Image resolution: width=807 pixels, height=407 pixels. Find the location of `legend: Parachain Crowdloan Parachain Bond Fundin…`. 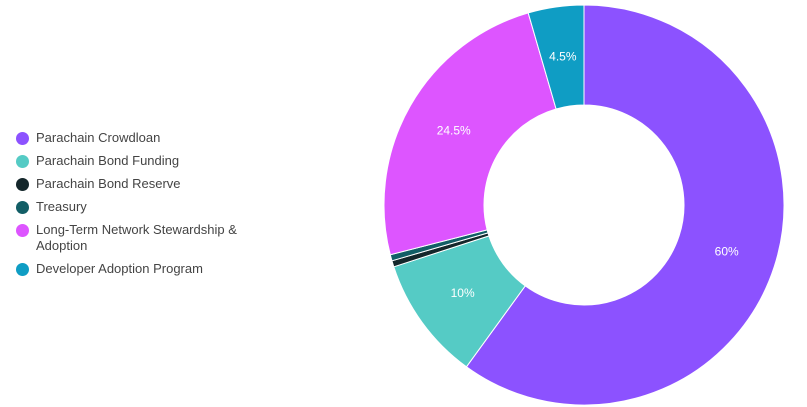

legend: Parachain Crowdloan Parachain Bond Fundin… is located at coordinates (141, 207).